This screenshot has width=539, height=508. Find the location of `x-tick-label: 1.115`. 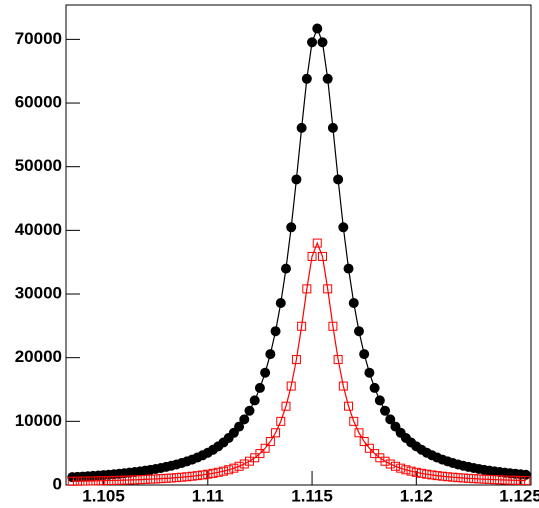

x-tick-label: 1.115 is located at coordinates (312, 495).